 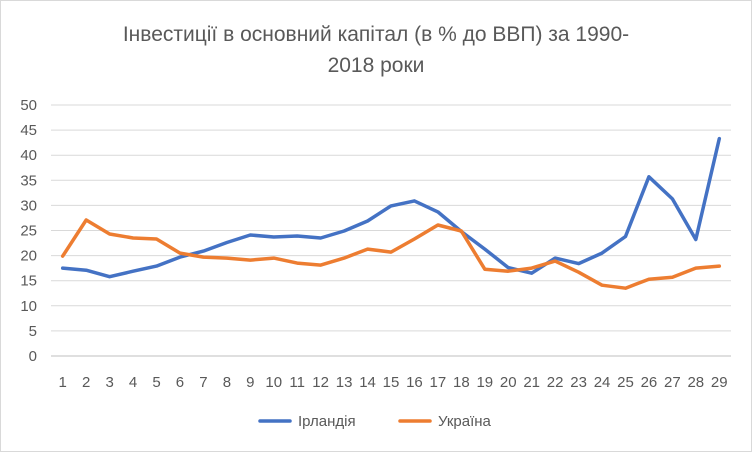 I want to click on x-tick-label: 15, so click(x=391, y=382).